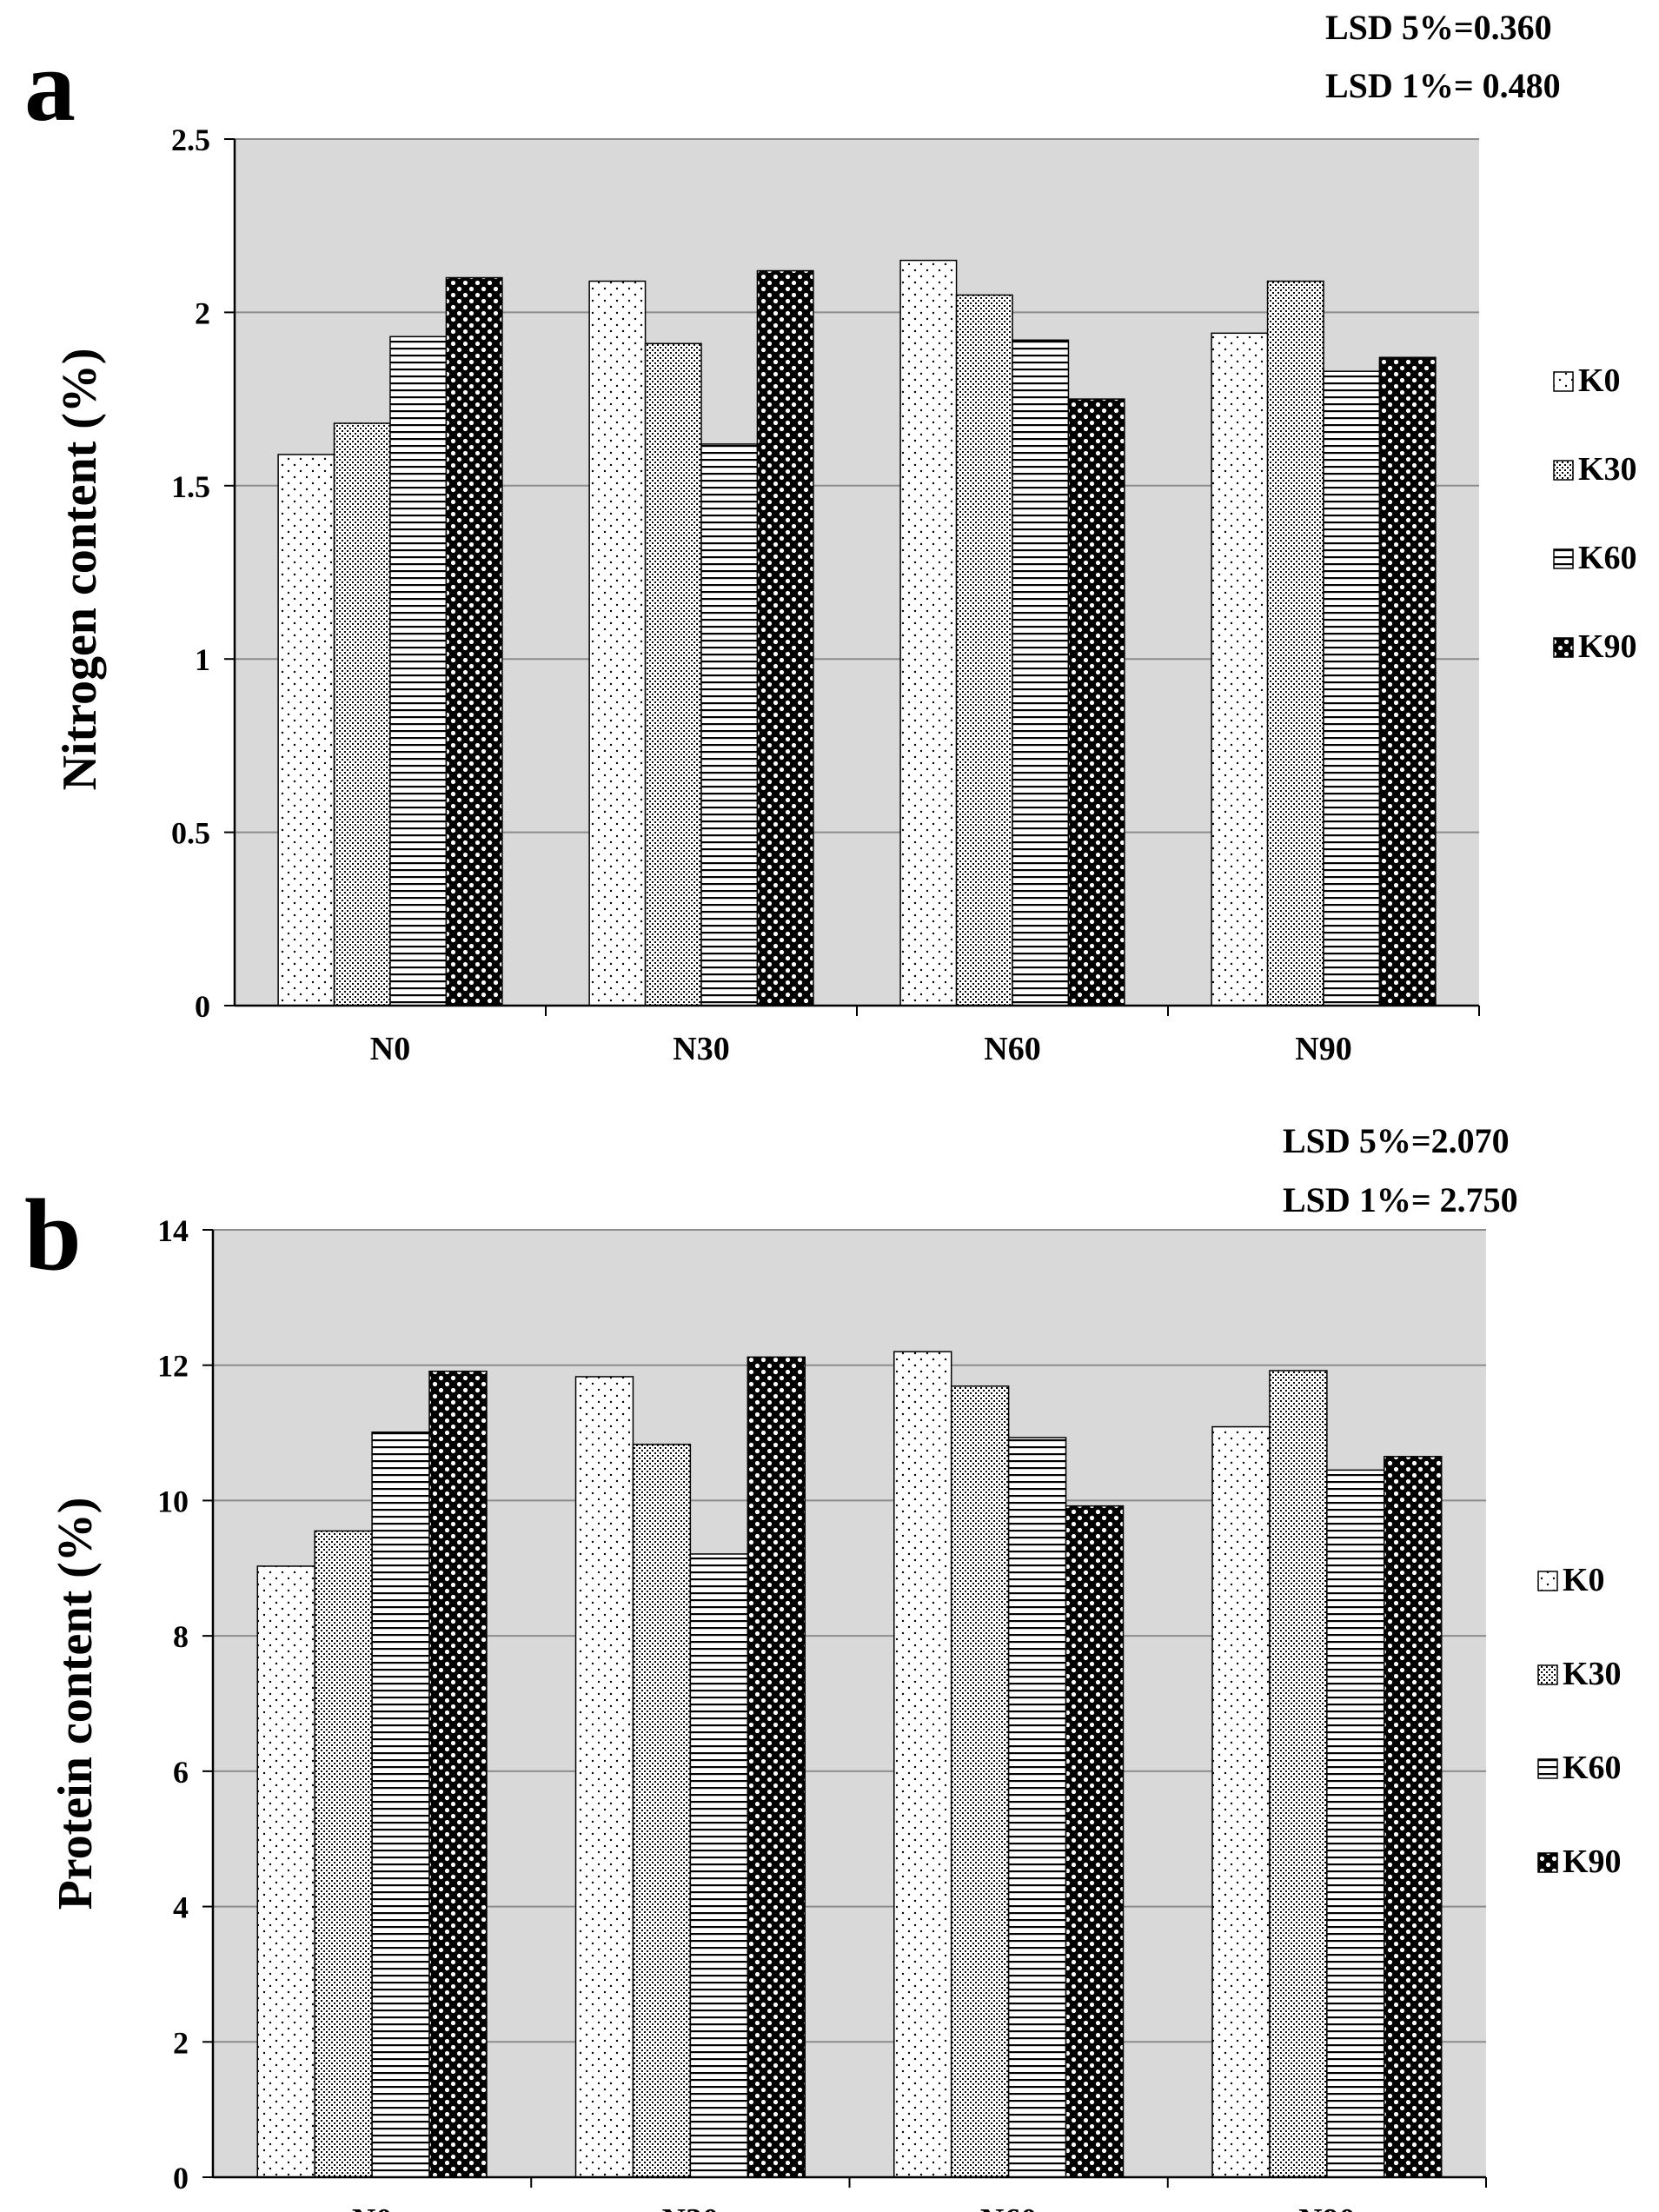  I want to click on y-tick-label: 14, so click(173, 1230).